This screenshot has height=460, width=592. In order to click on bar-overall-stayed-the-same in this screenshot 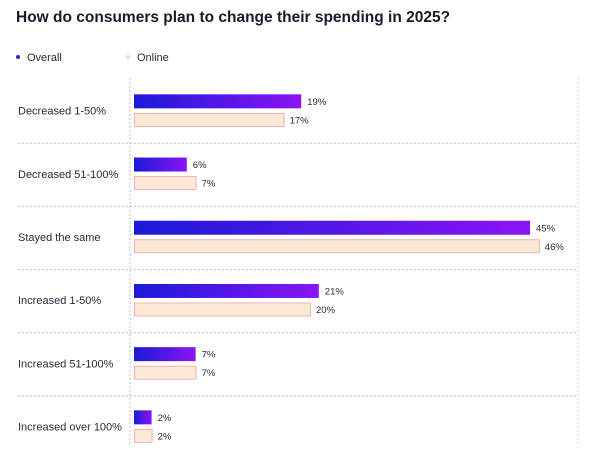, I will do `click(332, 227)`.